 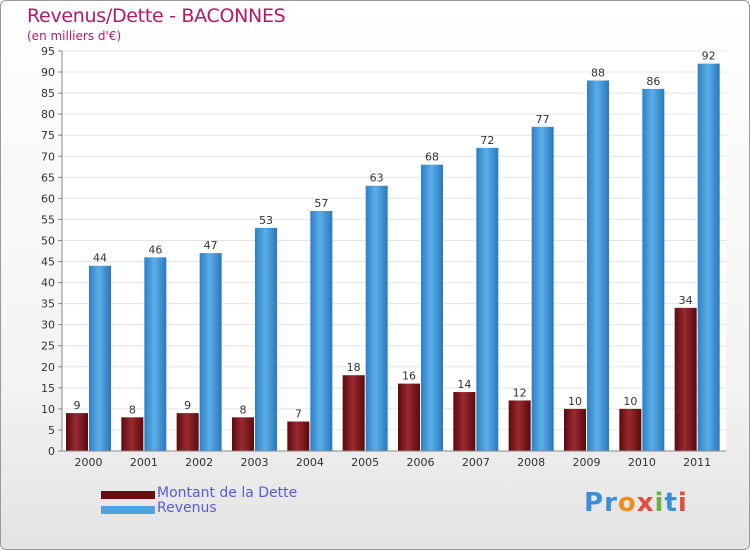 What do you see at coordinates (48, 367) in the screenshot?
I see `y-tick-label: 20` at bounding box center [48, 367].